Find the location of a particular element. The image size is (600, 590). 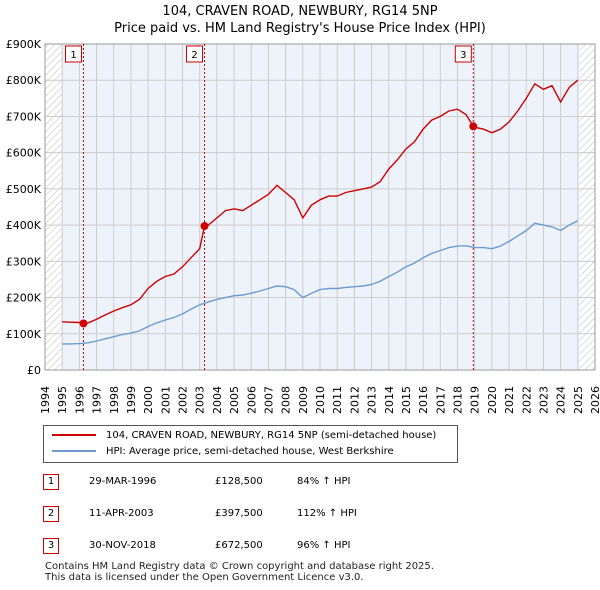

past-hatch is located at coordinates (54, 207).